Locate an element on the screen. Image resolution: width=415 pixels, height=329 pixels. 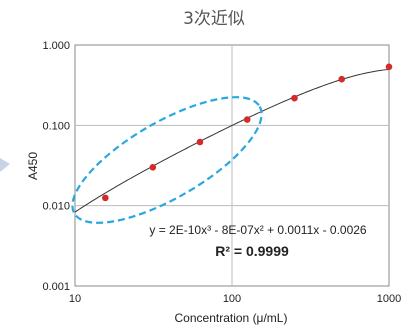
trendline-equation: y = 2E-10x³ - 8E-07x² + 0.0011x - 0.0026 is located at coordinates (258, 230).